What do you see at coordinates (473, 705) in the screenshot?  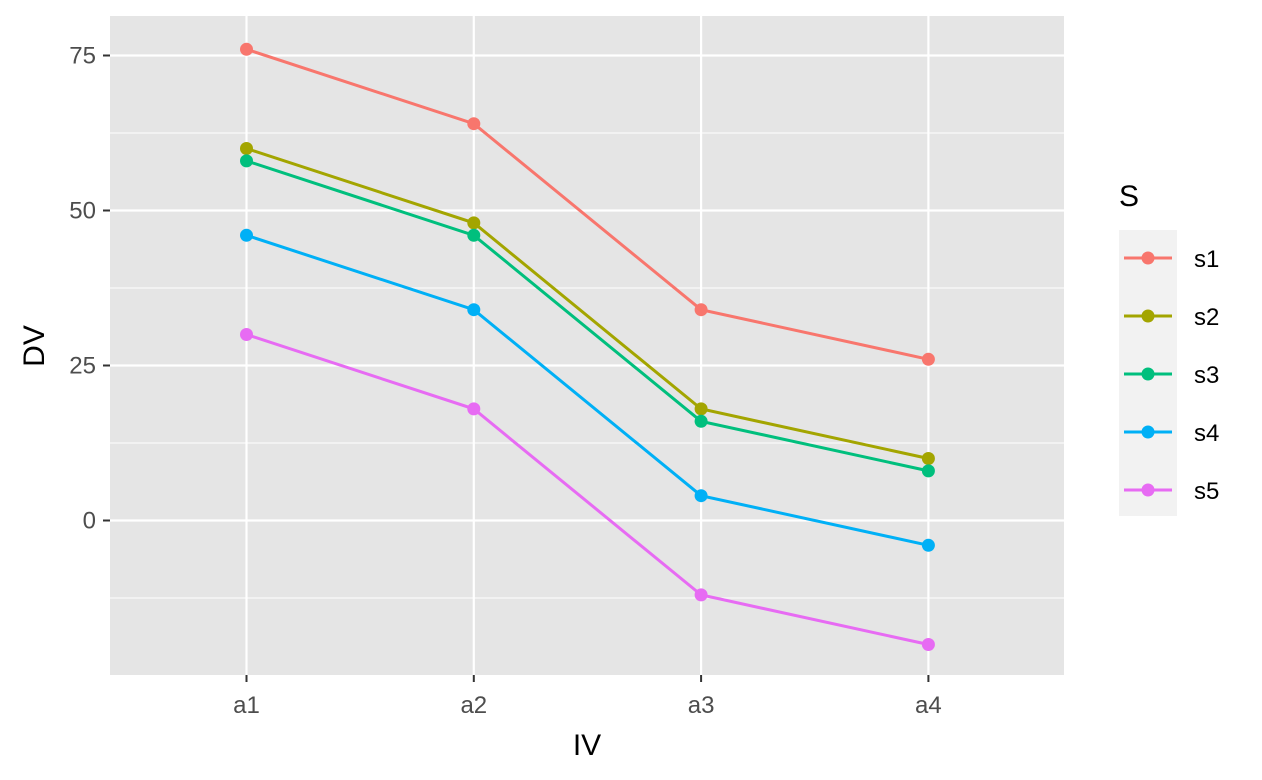 I see `x-tick-label: a2` at bounding box center [473, 705].